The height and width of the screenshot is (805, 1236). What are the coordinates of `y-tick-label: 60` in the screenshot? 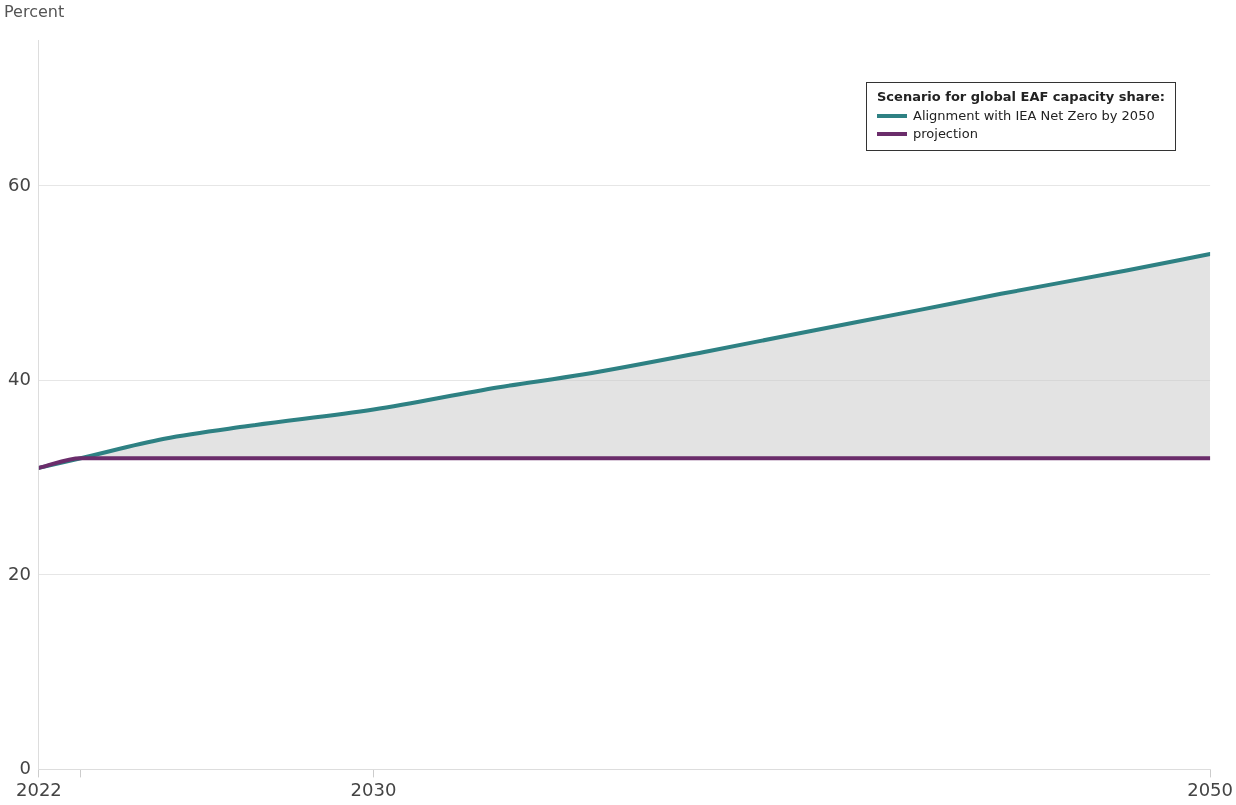 It's located at (19, 184).